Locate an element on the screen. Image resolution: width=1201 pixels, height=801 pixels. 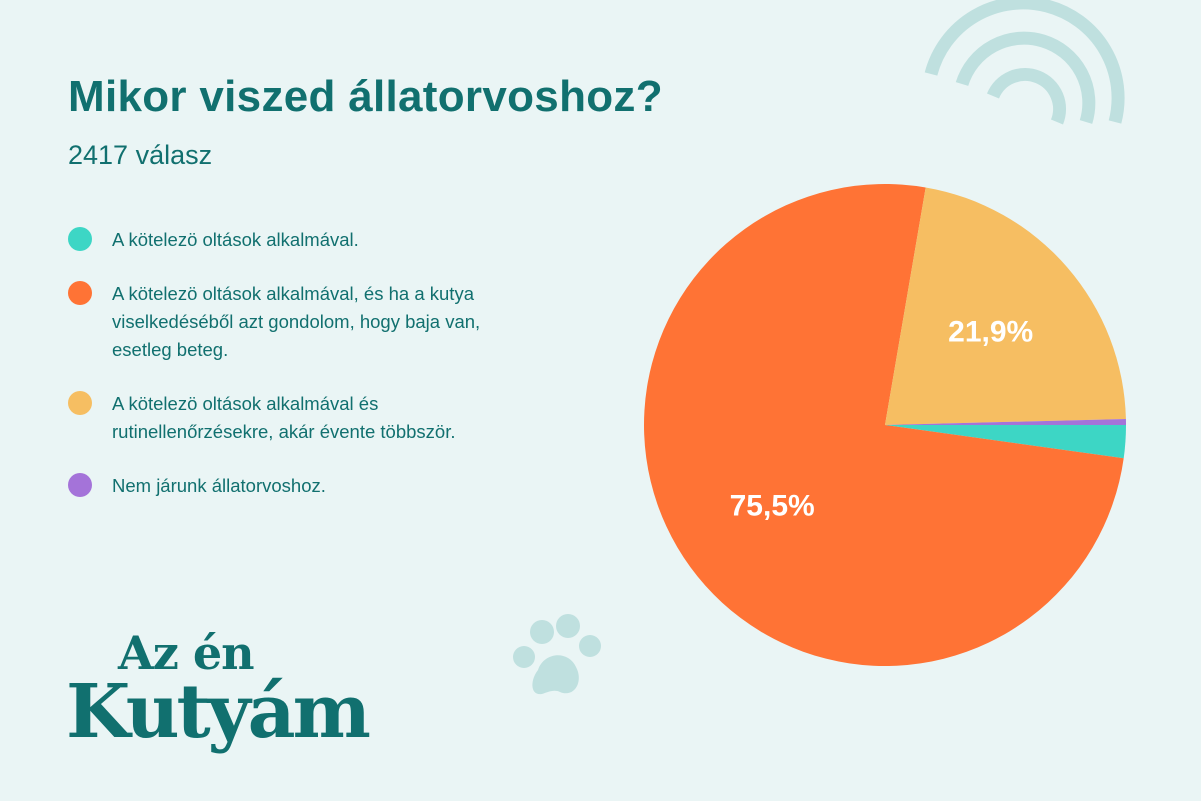
legend-item: Nem járunk állatorvoshoz. is located at coordinates (318, 486).